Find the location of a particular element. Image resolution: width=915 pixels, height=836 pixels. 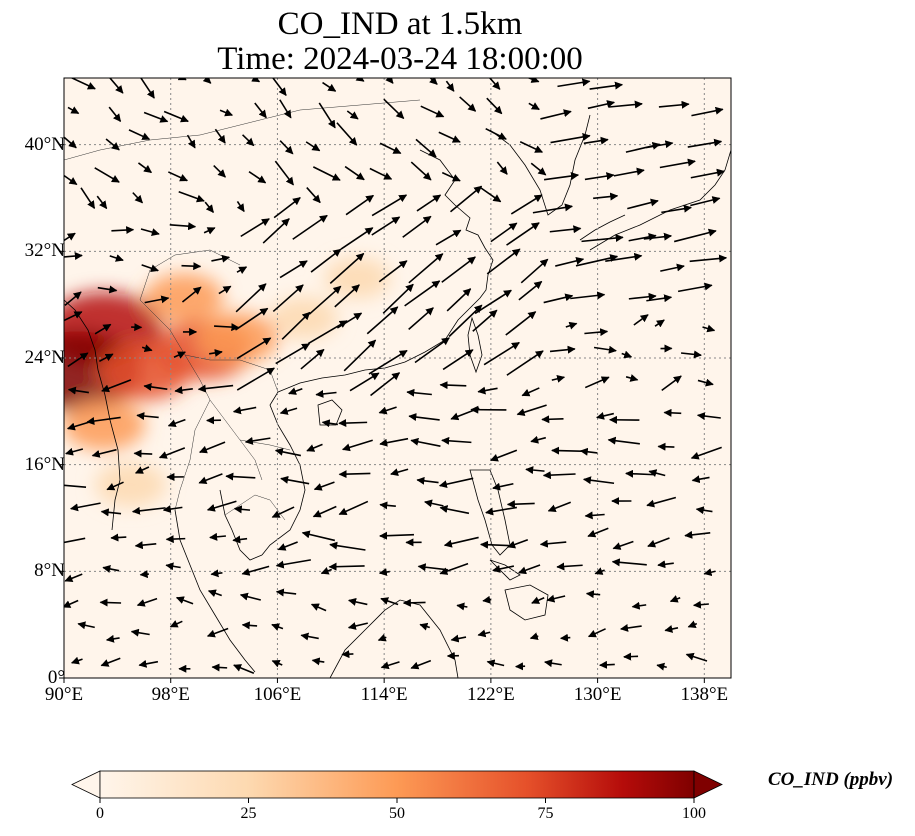

lat-tick-label-2: 16°N is located at coordinates (44, 464).